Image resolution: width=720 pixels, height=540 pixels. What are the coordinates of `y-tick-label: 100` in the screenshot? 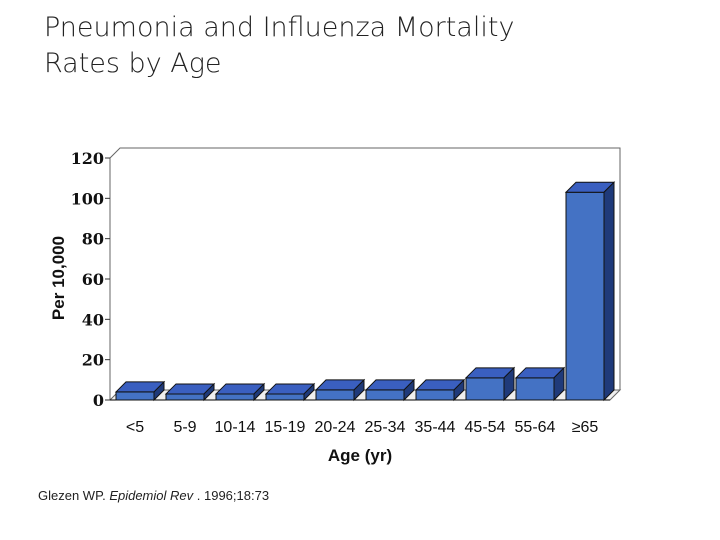 It's located at (87, 198).